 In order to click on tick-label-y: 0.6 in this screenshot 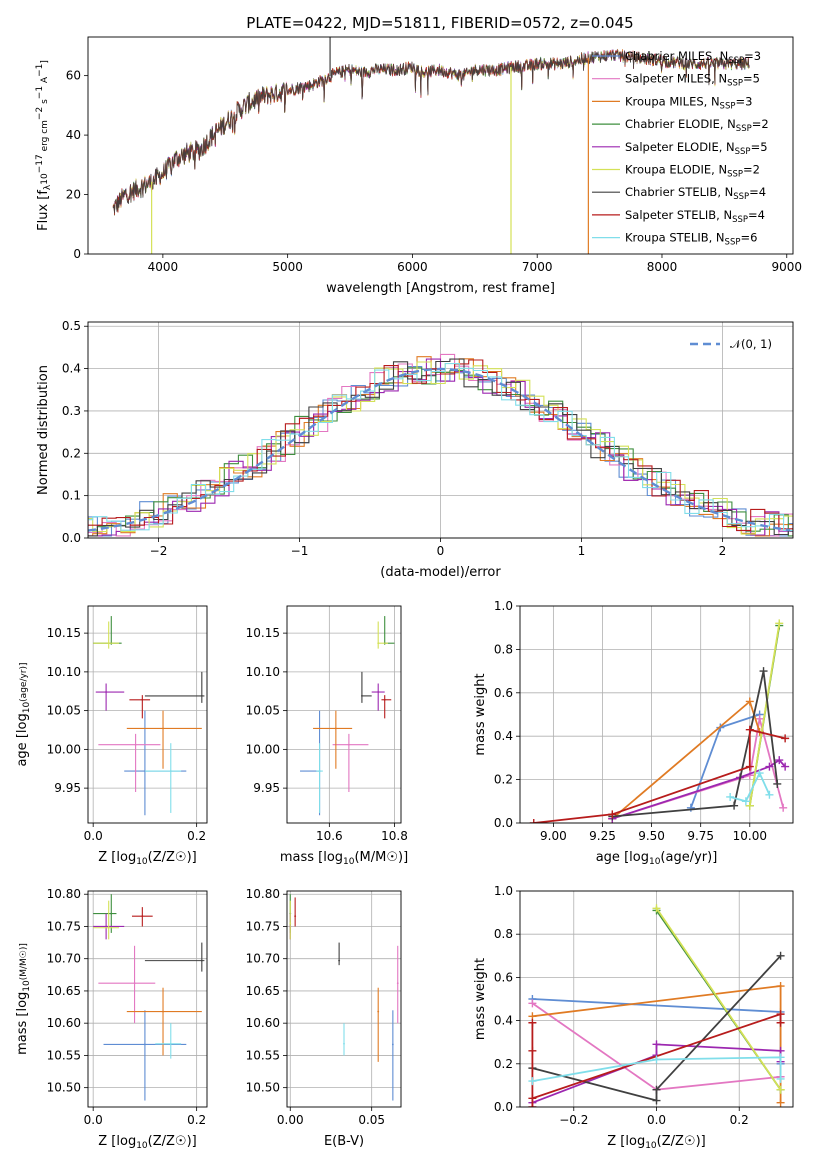, I will do `click(503, 693)`.